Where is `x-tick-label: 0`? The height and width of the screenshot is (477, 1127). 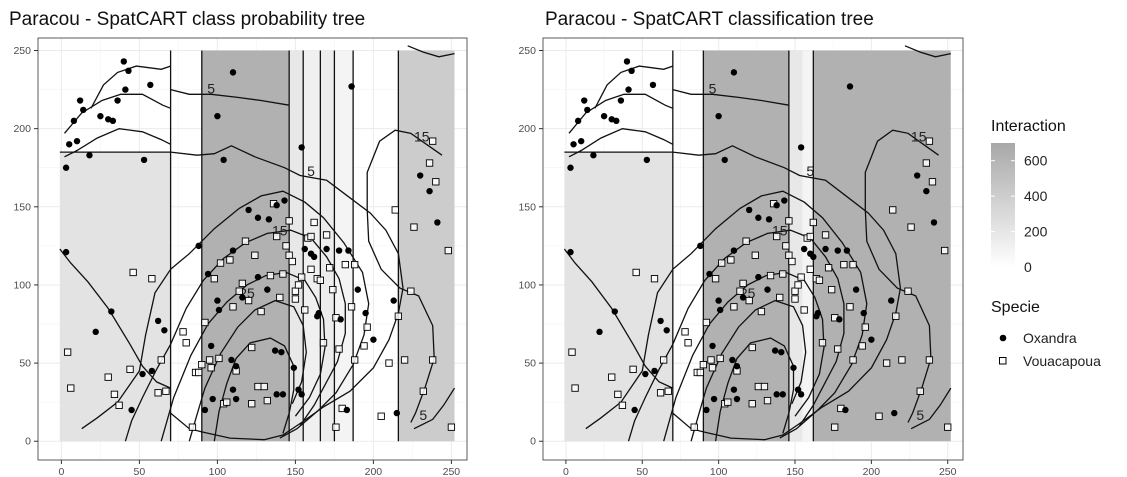 x-tick-label: 0 is located at coordinates (566, 471).